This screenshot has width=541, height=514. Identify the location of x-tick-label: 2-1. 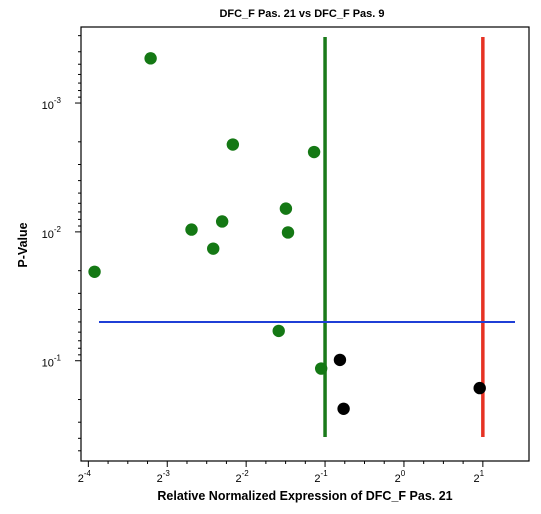
(321, 477).